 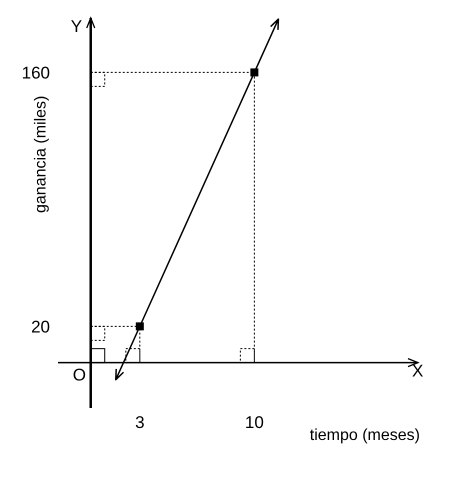 What do you see at coordinates (140, 422) in the screenshot?
I see `x-tick-label: 3` at bounding box center [140, 422].